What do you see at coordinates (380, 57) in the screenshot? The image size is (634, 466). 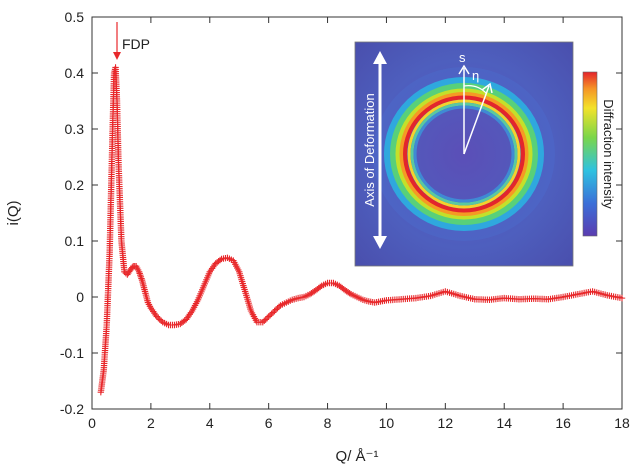 I see `deformation-arrow-top` at bounding box center [380, 57].